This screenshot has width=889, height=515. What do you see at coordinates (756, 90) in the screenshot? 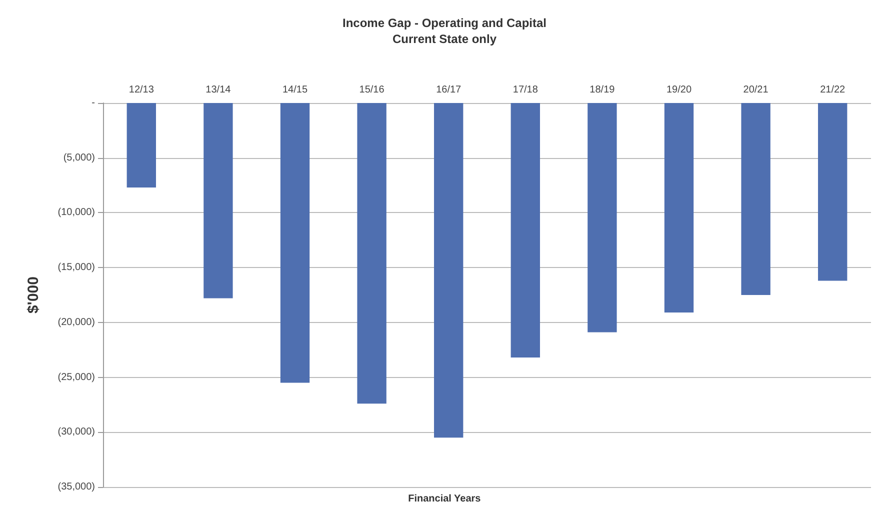
I see `x-tick-label: 20/21` at bounding box center [756, 90].